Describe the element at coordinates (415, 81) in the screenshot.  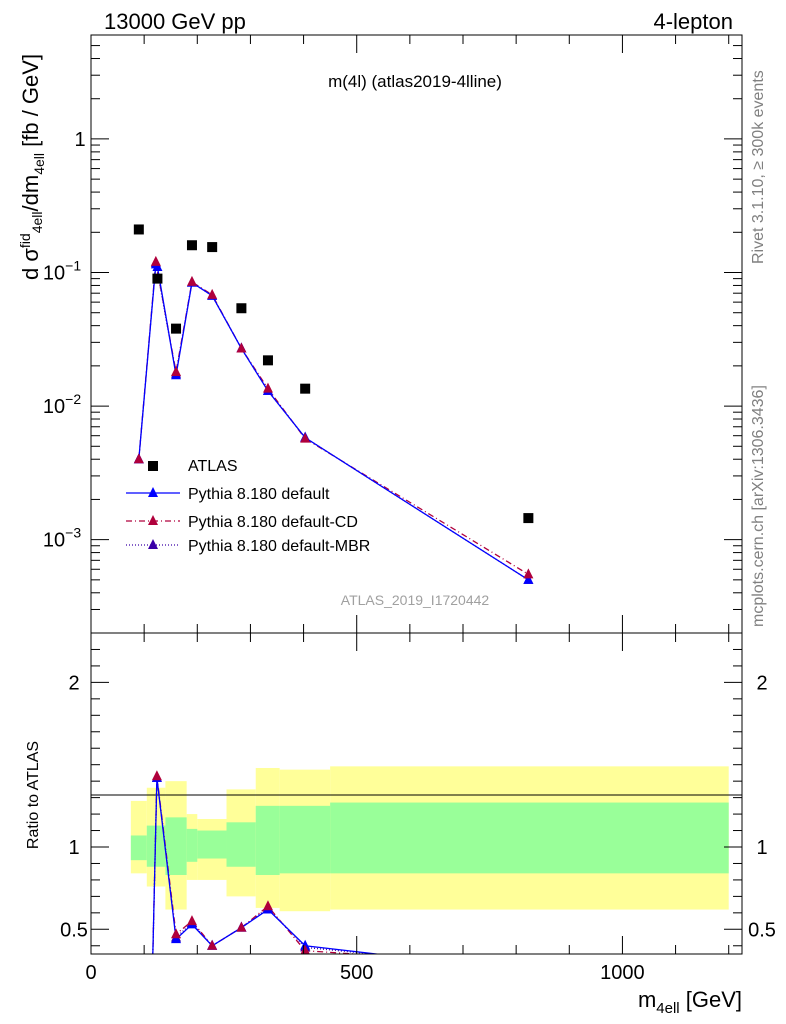
I see `plot-title: m(4l) (atlas2019-4lline)` at that location.